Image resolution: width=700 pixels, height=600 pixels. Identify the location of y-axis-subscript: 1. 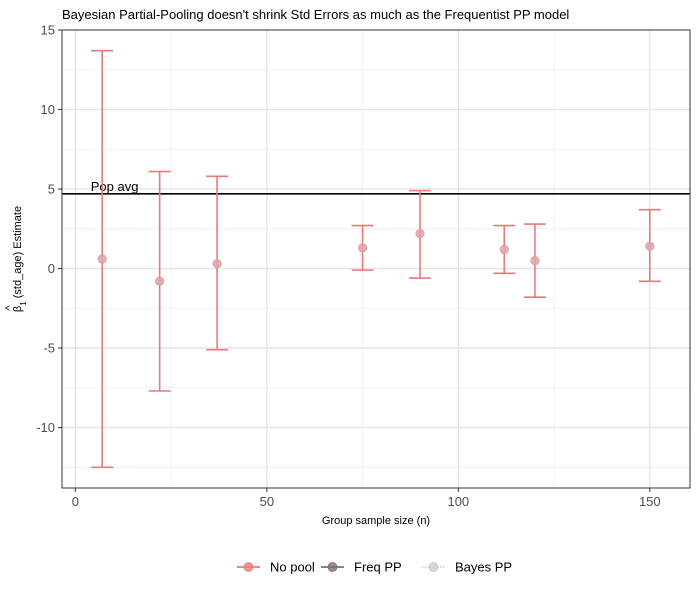
(23, 303).